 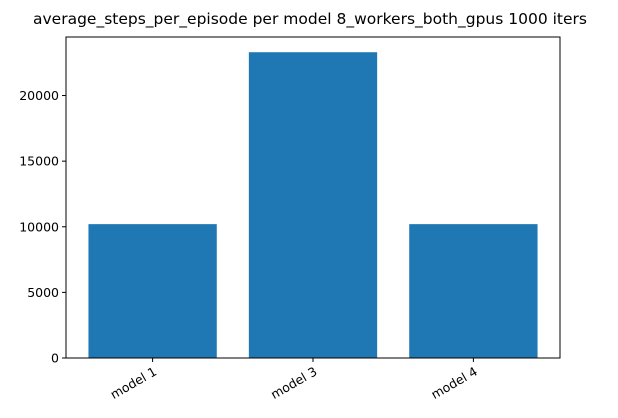 What do you see at coordinates (39, 95) in the screenshot?
I see `y-tick-label: 20000` at bounding box center [39, 95].